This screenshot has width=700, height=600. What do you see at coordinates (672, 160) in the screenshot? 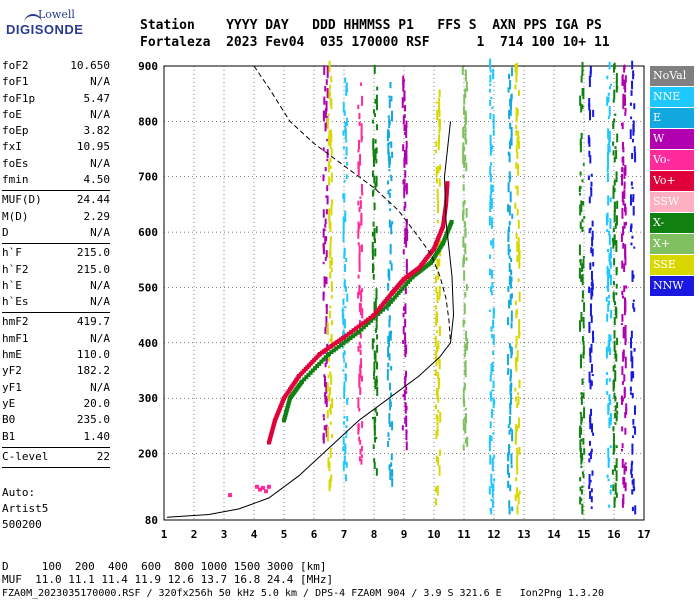
I see `legend-item: Vo-` at bounding box center [672, 160].